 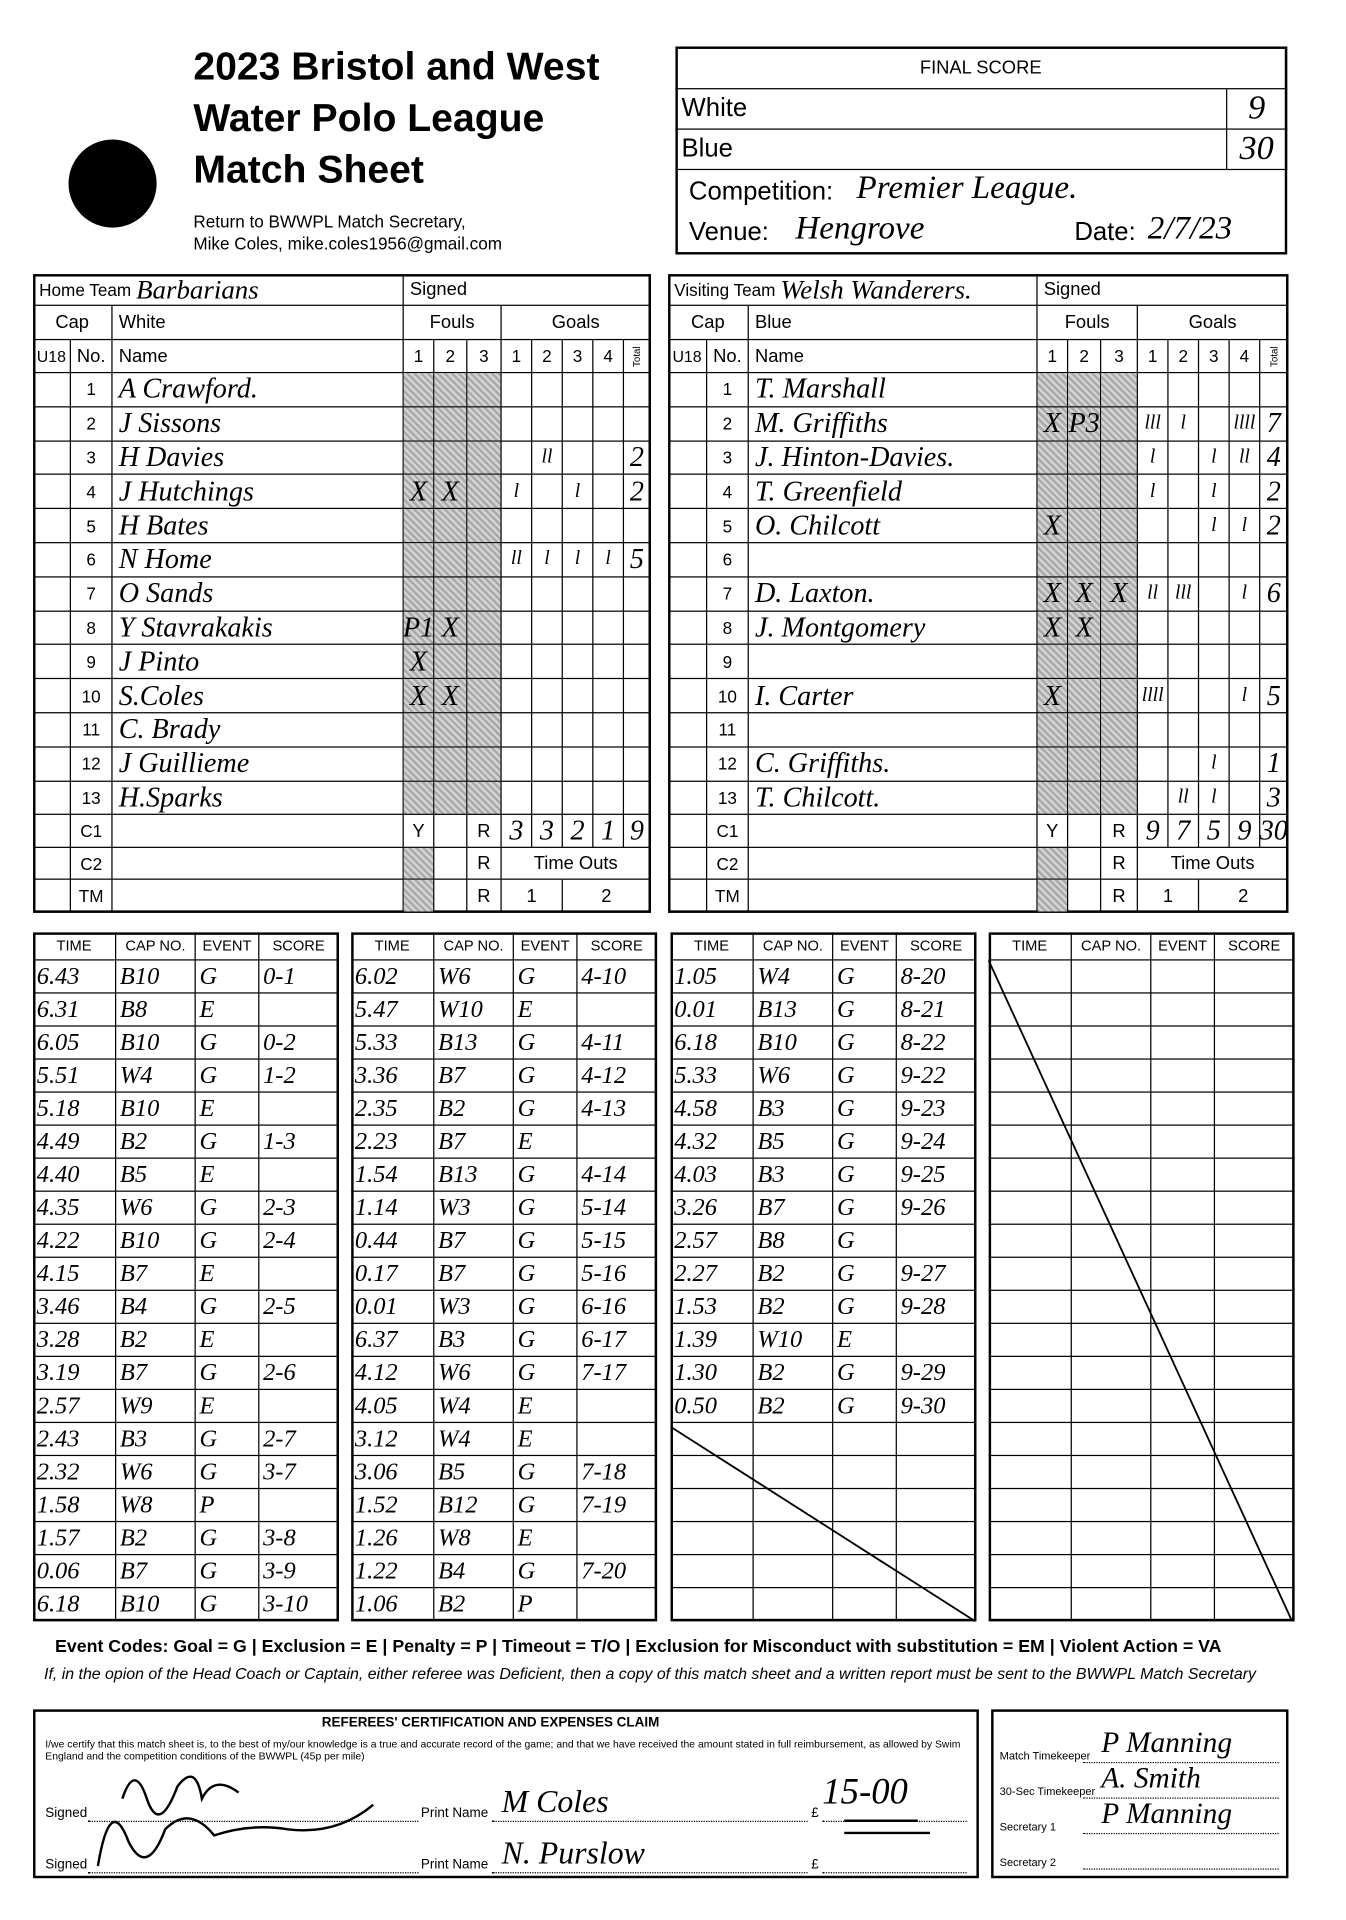 What do you see at coordinates (1153, 424) in the screenshot?
I see `goal-cell: lll` at bounding box center [1153, 424].